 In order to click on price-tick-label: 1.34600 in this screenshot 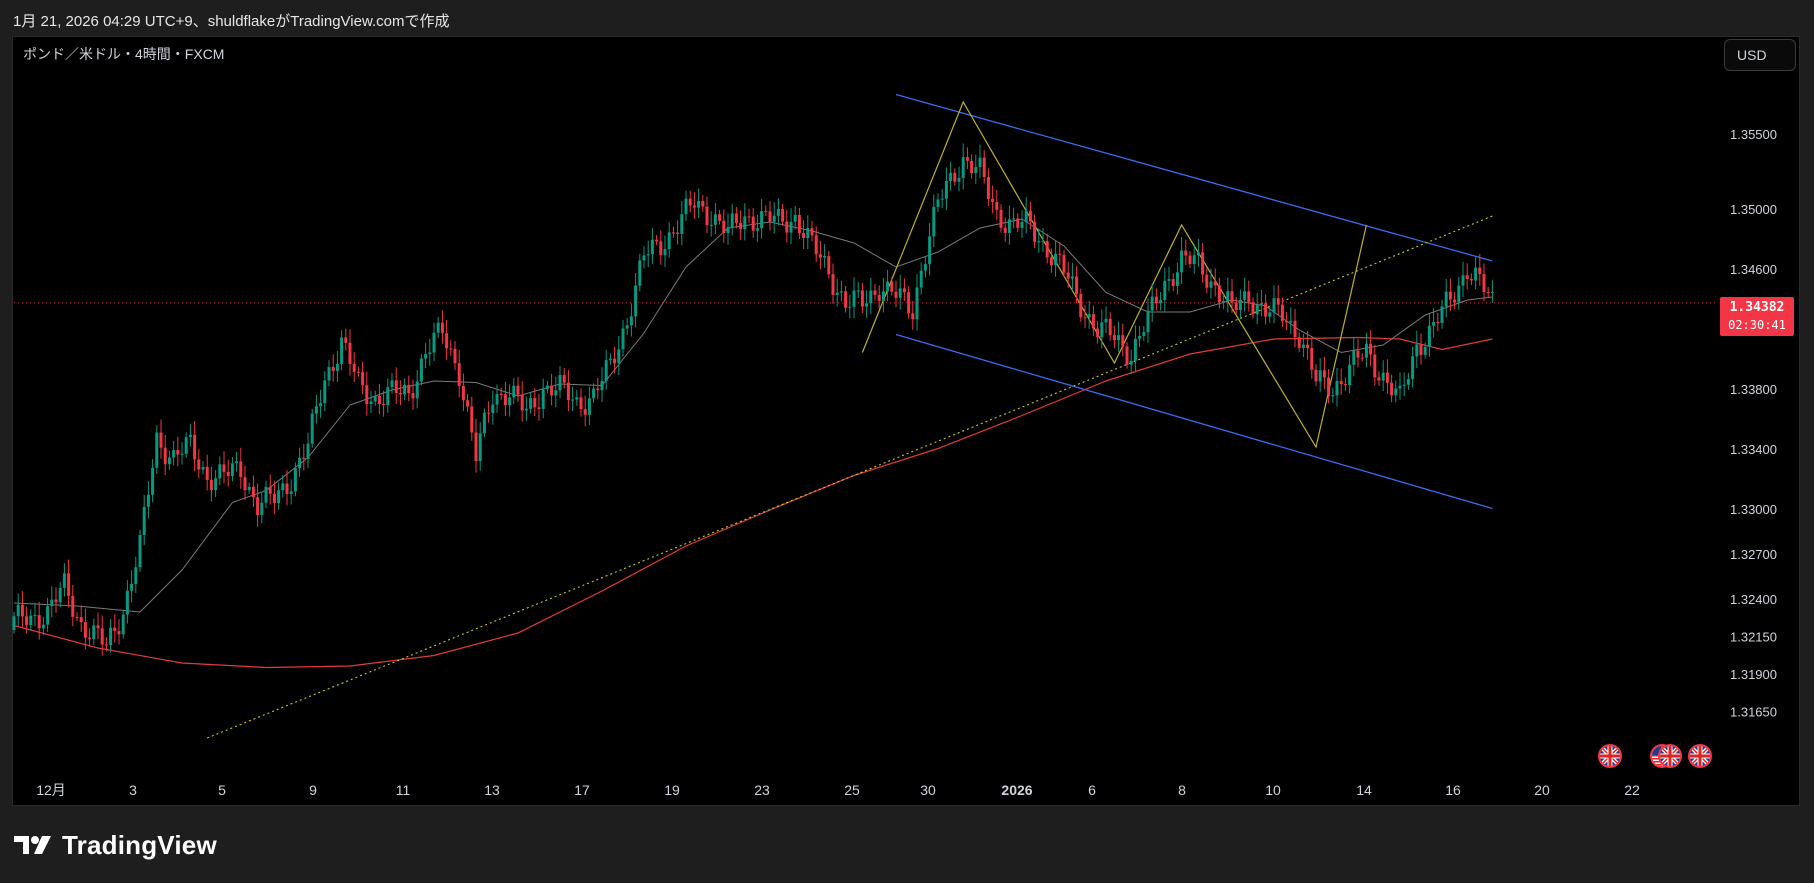, I will do `click(1753, 269)`.